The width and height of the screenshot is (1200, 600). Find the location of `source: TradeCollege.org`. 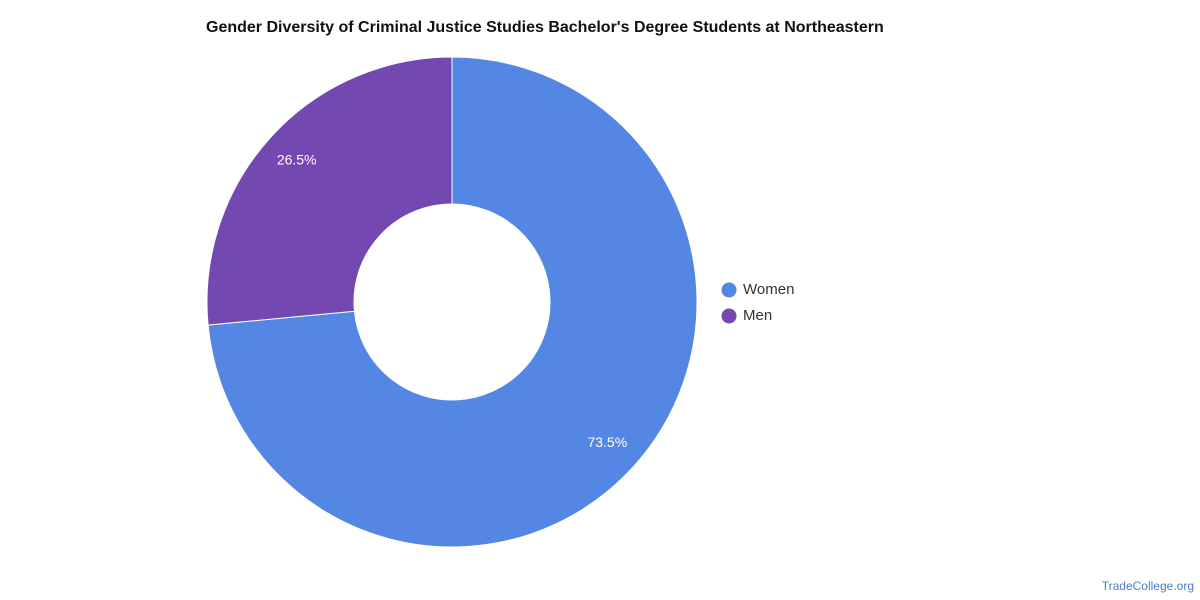

source: TradeCollege.org is located at coordinates (1148, 586).